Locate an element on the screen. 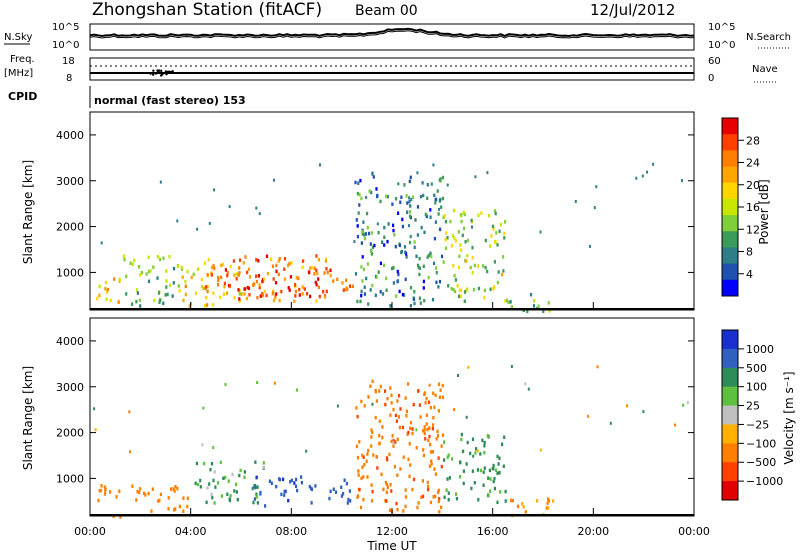 The image size is (800, 554). freq-label: Freq. is located at coordinates (22, 59).